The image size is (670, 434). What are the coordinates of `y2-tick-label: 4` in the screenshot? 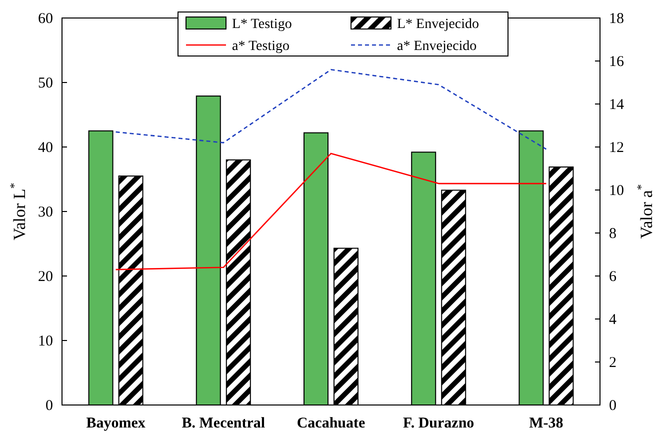 It's located at (613, 320).